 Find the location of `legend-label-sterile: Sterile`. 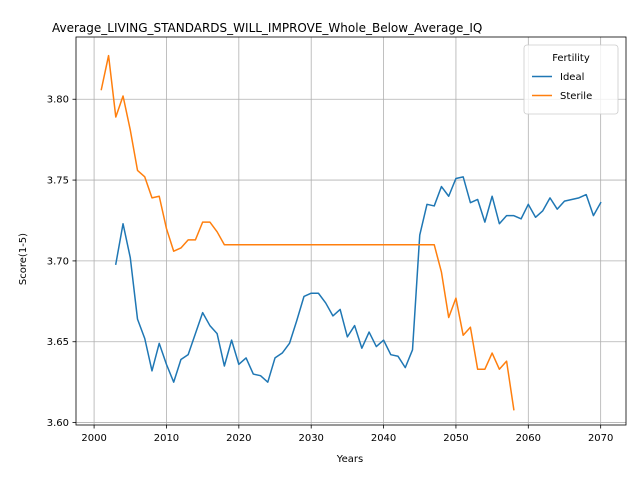

legend-label-sterile: Sterile is located at coordinates (576, 96).